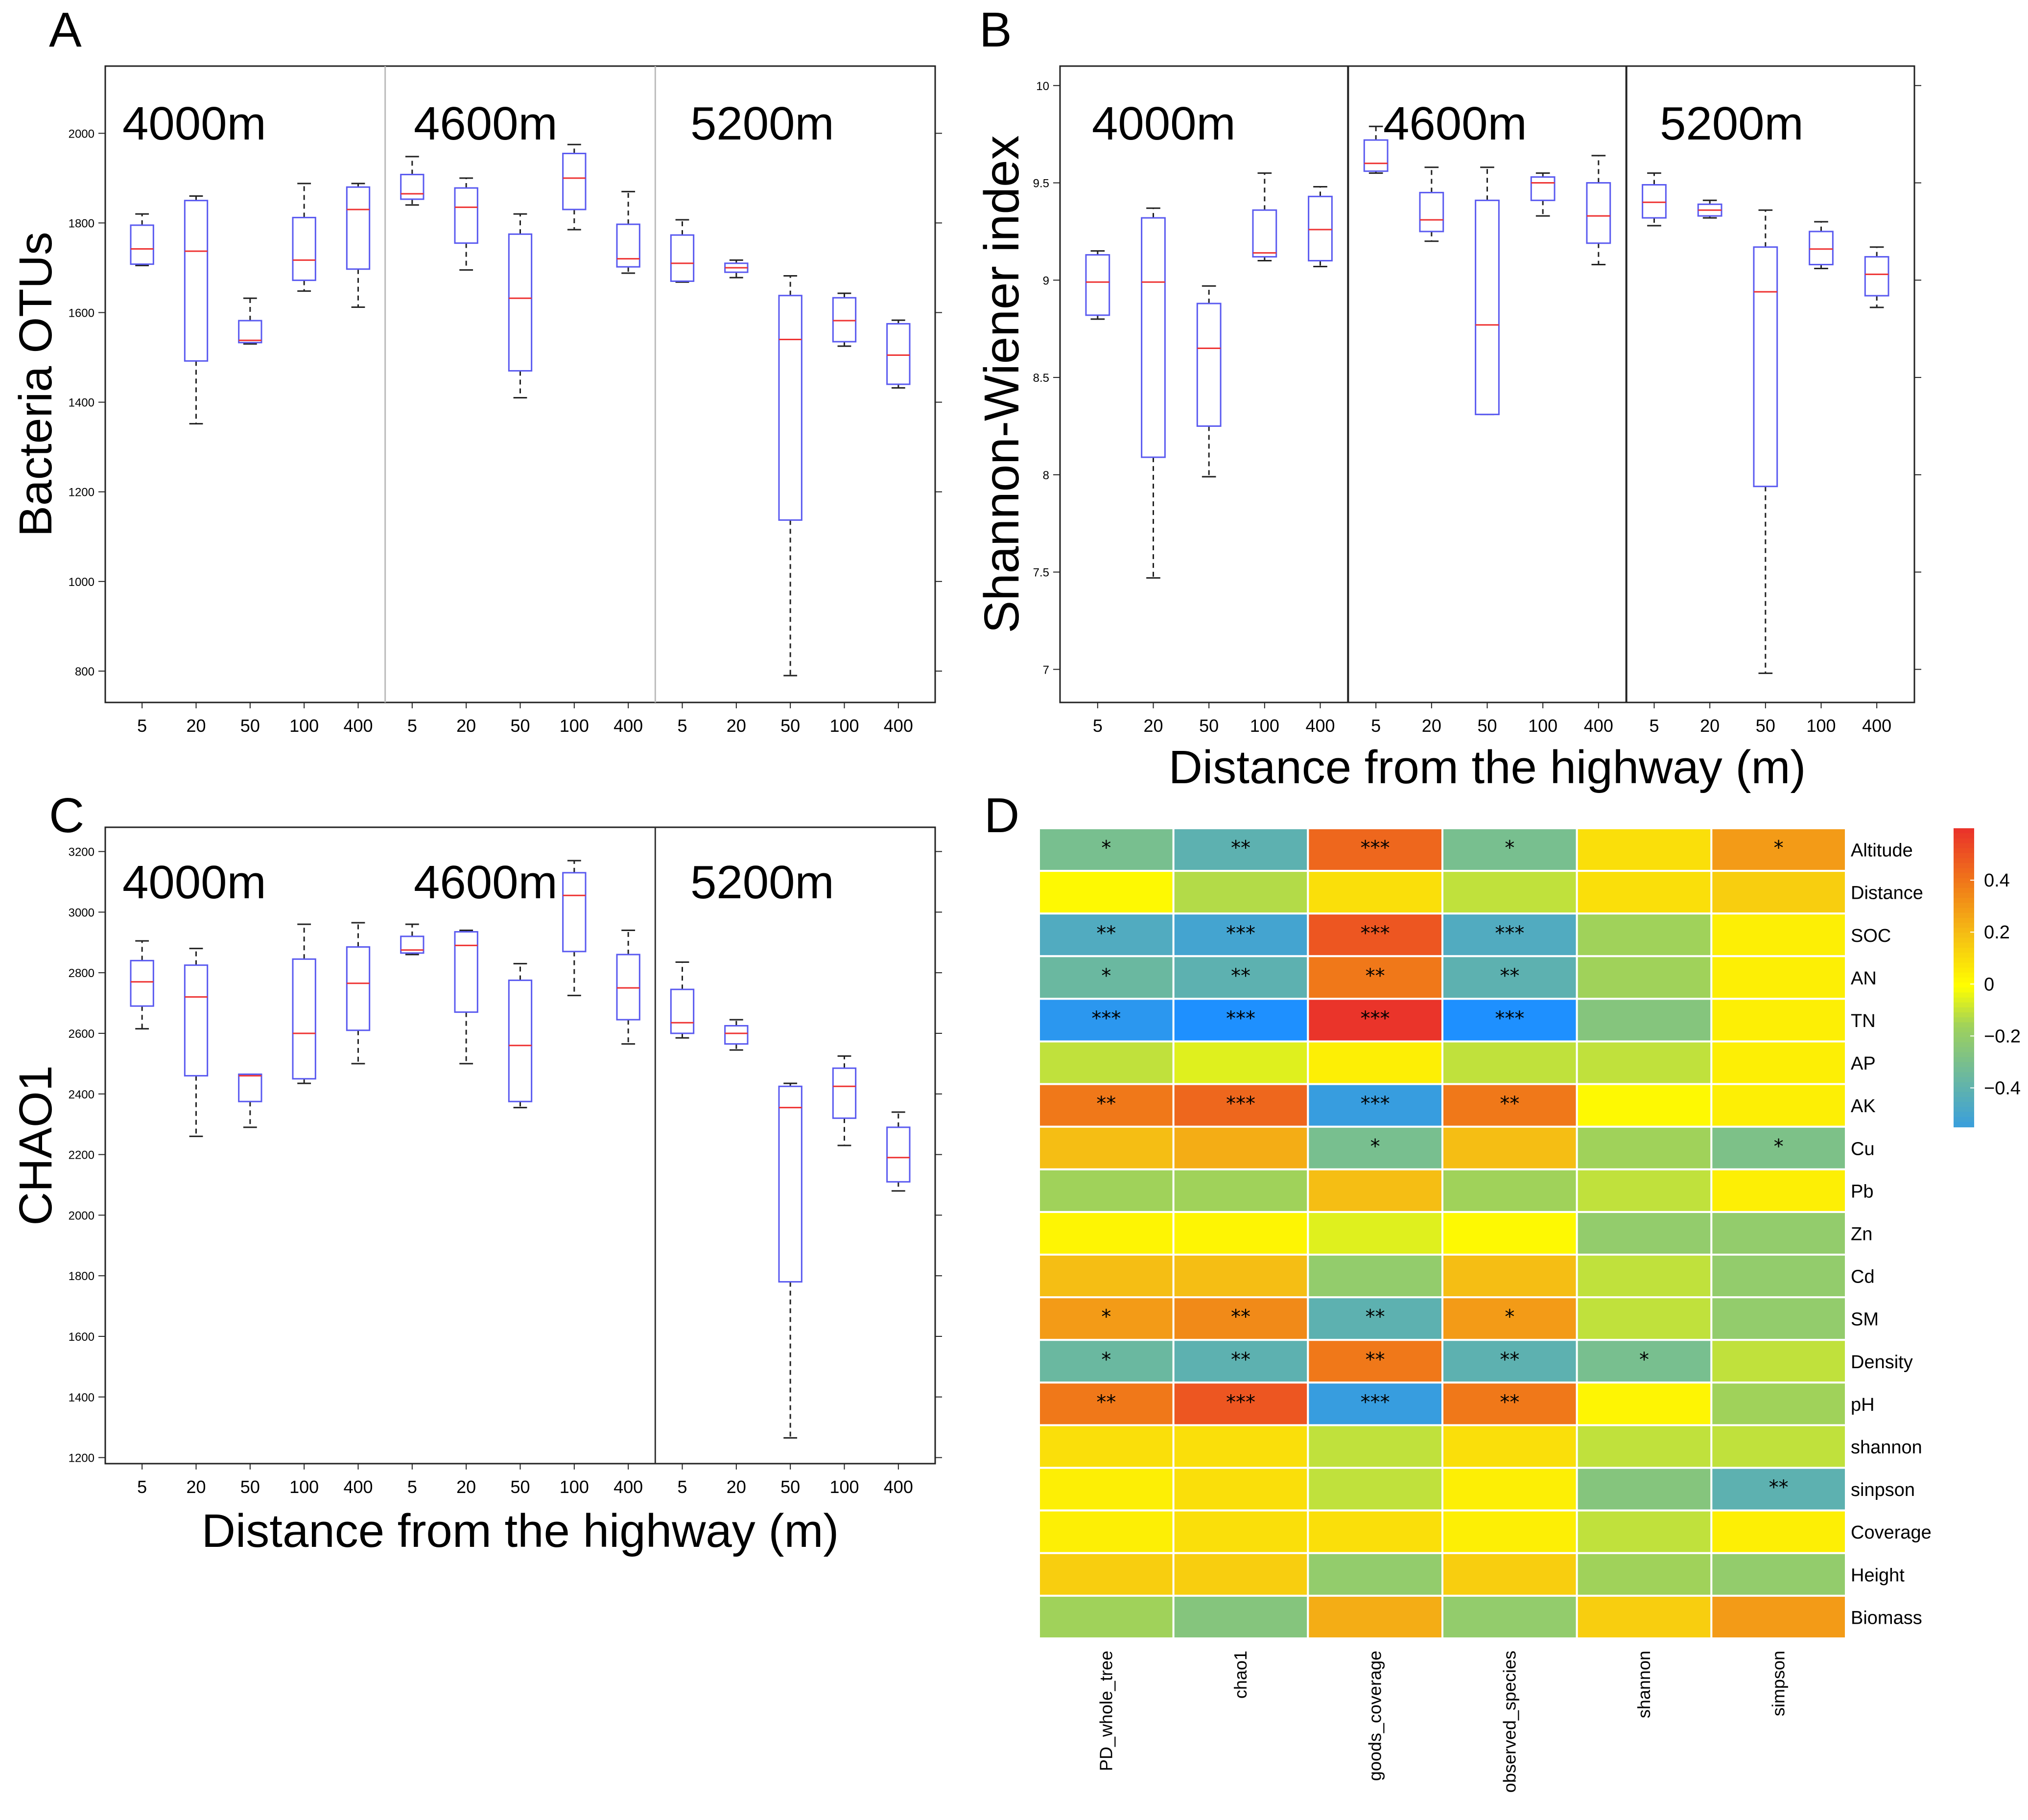  What do you see at coordinates (1778, 1617) in the screenshot?
I see `heat-cell-Biomass-simpson` at bounding box center [1778, 1617].